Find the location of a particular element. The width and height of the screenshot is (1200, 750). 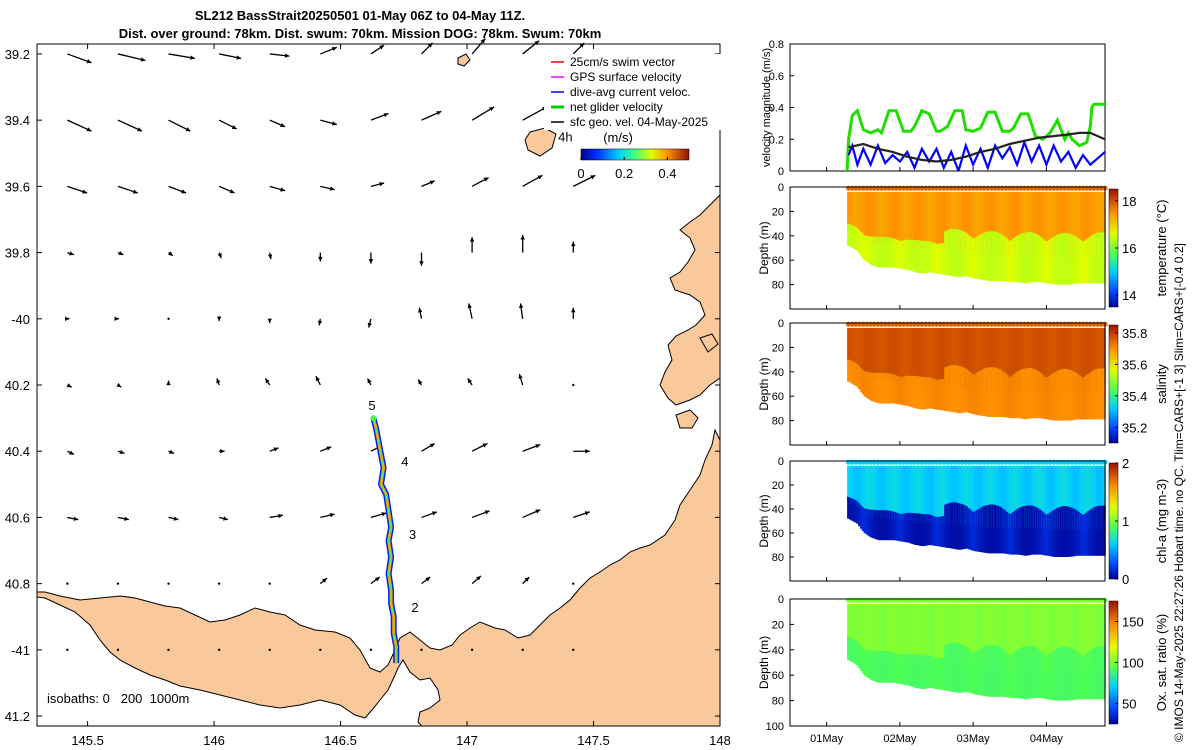

time-axis-labels: 01May 02May 03May 04May is located at coordinates (936, 739).